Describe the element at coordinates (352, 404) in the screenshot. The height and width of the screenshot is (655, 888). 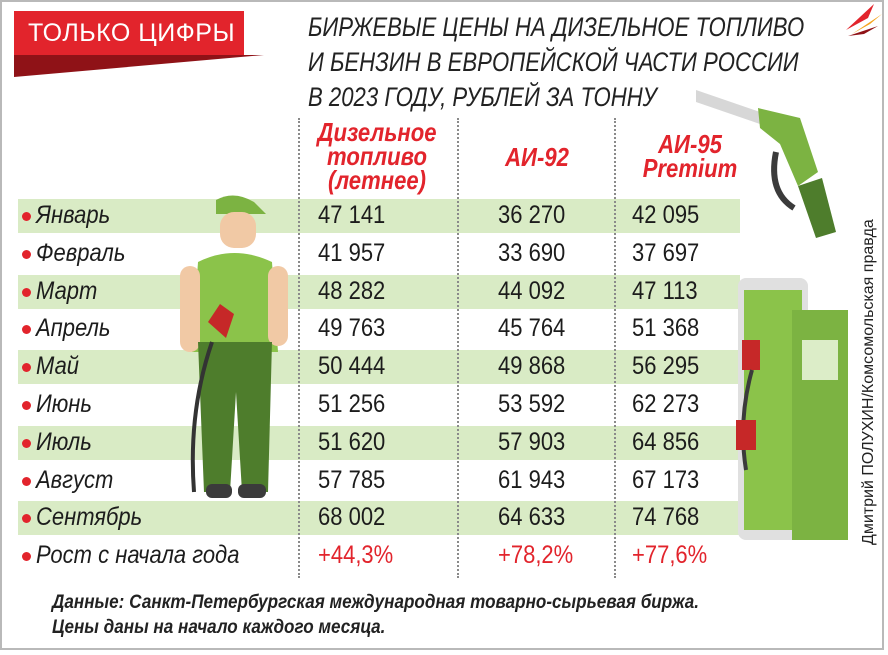
I see `cell-diesel: 51 256` at that location.